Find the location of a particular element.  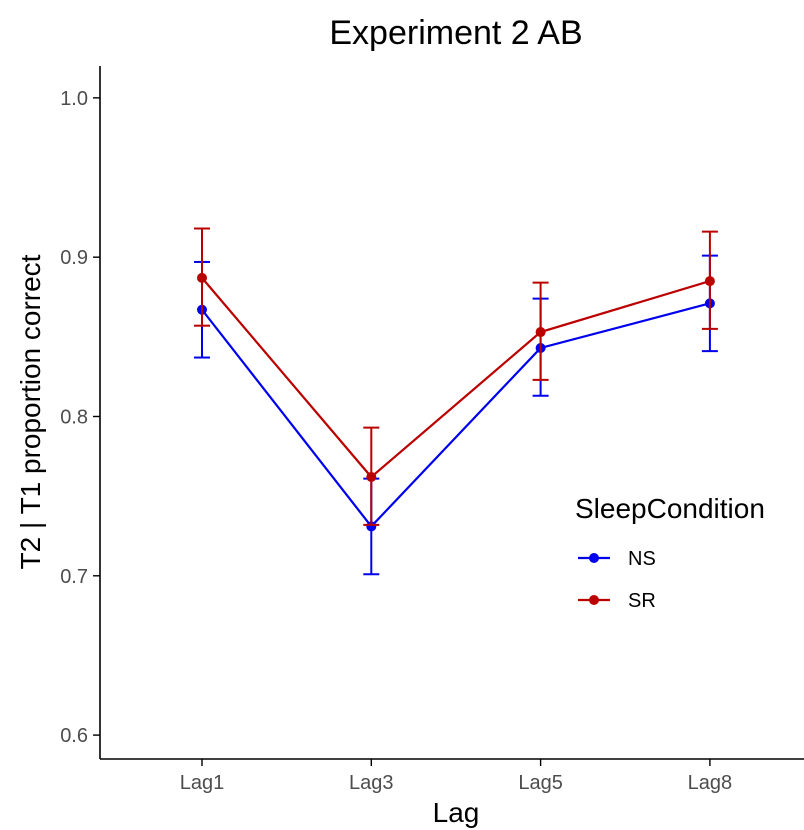

y-axis: 0.6 0.7 0.8 0.9 1.0 is located at coordinates (80, 412).